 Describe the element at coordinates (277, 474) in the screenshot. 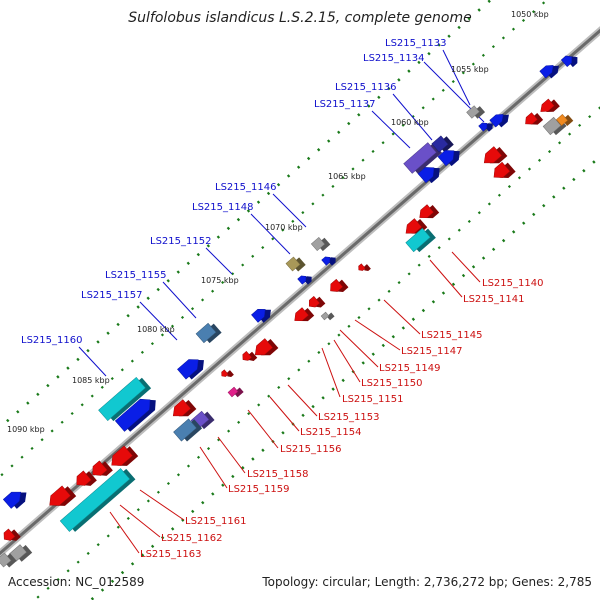

I see `gene-label-reverse: LS215_1158` at that location.